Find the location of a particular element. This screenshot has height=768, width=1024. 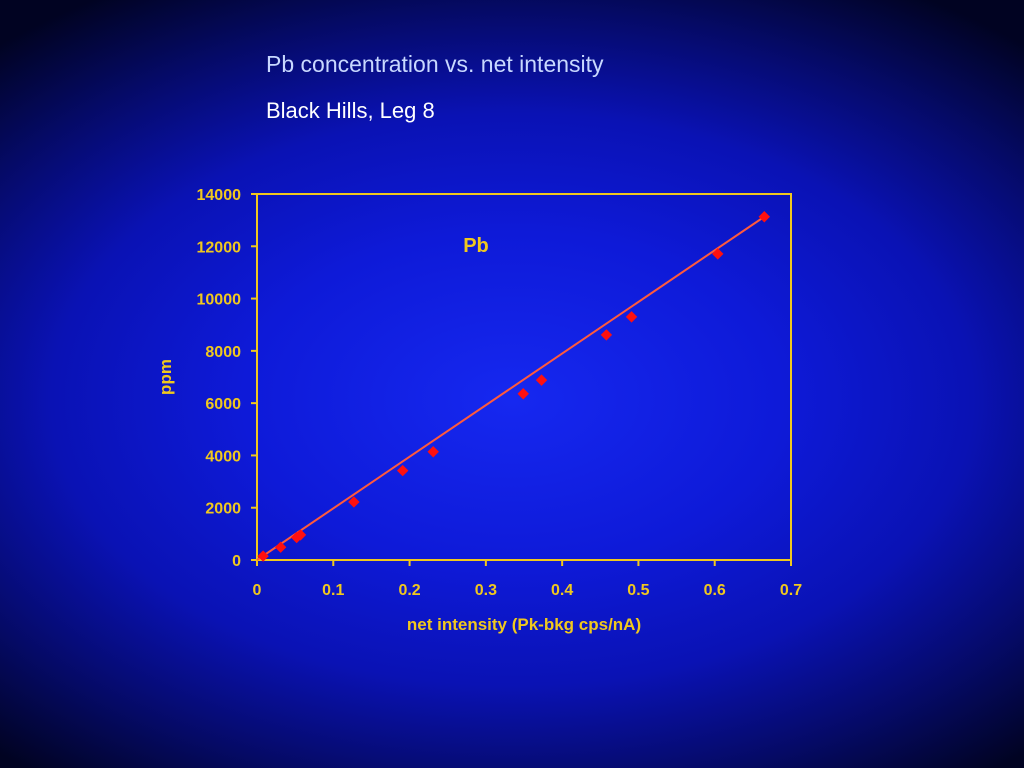

x-tick-label: 0.5 is located at coordinates (638, 590).